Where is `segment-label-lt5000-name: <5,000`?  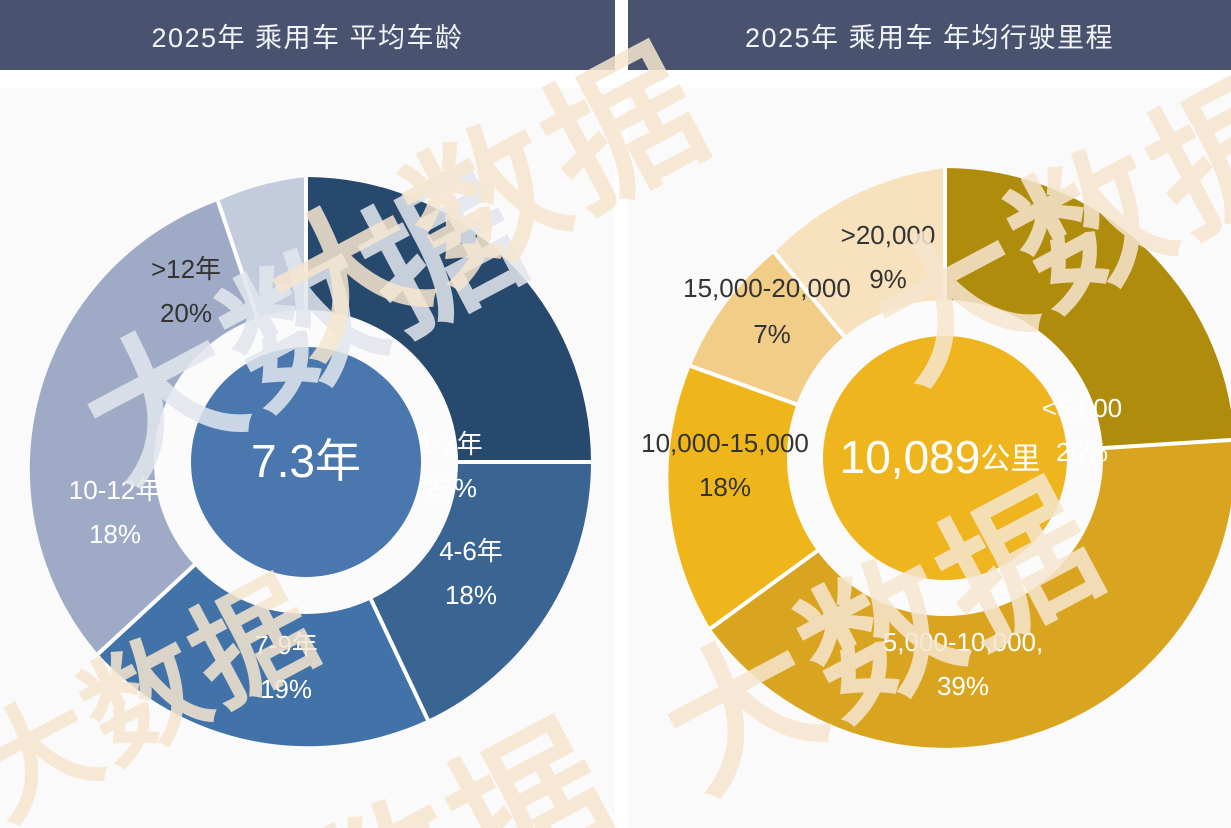
segment-label-lt5000-name: <5,000 is located at coordinates (1082, 408).